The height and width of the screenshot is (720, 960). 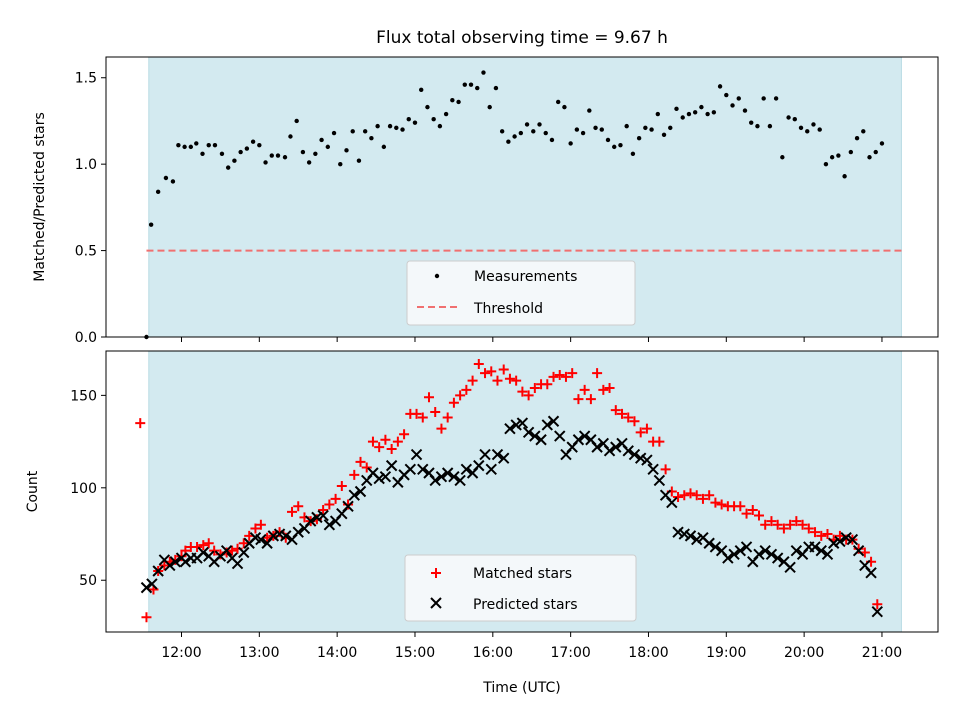 I want to click on y-tick-label: 1.5, so click(x=86, y=79).